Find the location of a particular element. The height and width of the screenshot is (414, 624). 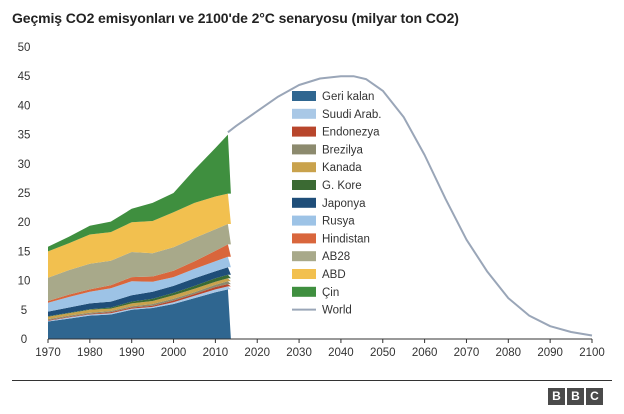

bbc-logo: B B C is located at coordinates (575, 396).